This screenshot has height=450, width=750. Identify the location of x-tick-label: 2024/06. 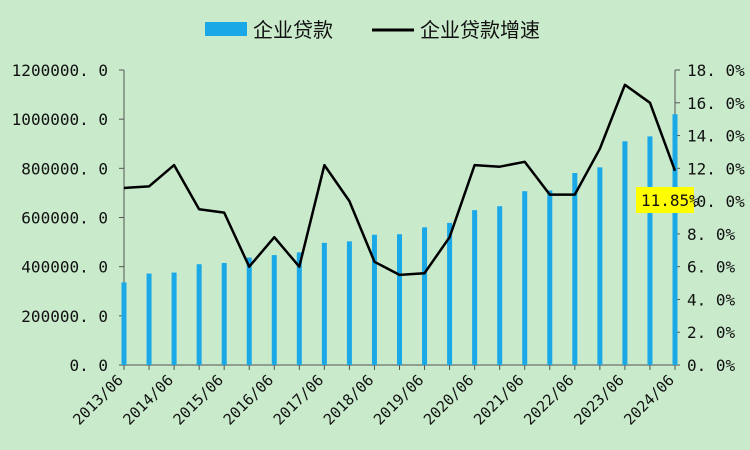
(648, 399).